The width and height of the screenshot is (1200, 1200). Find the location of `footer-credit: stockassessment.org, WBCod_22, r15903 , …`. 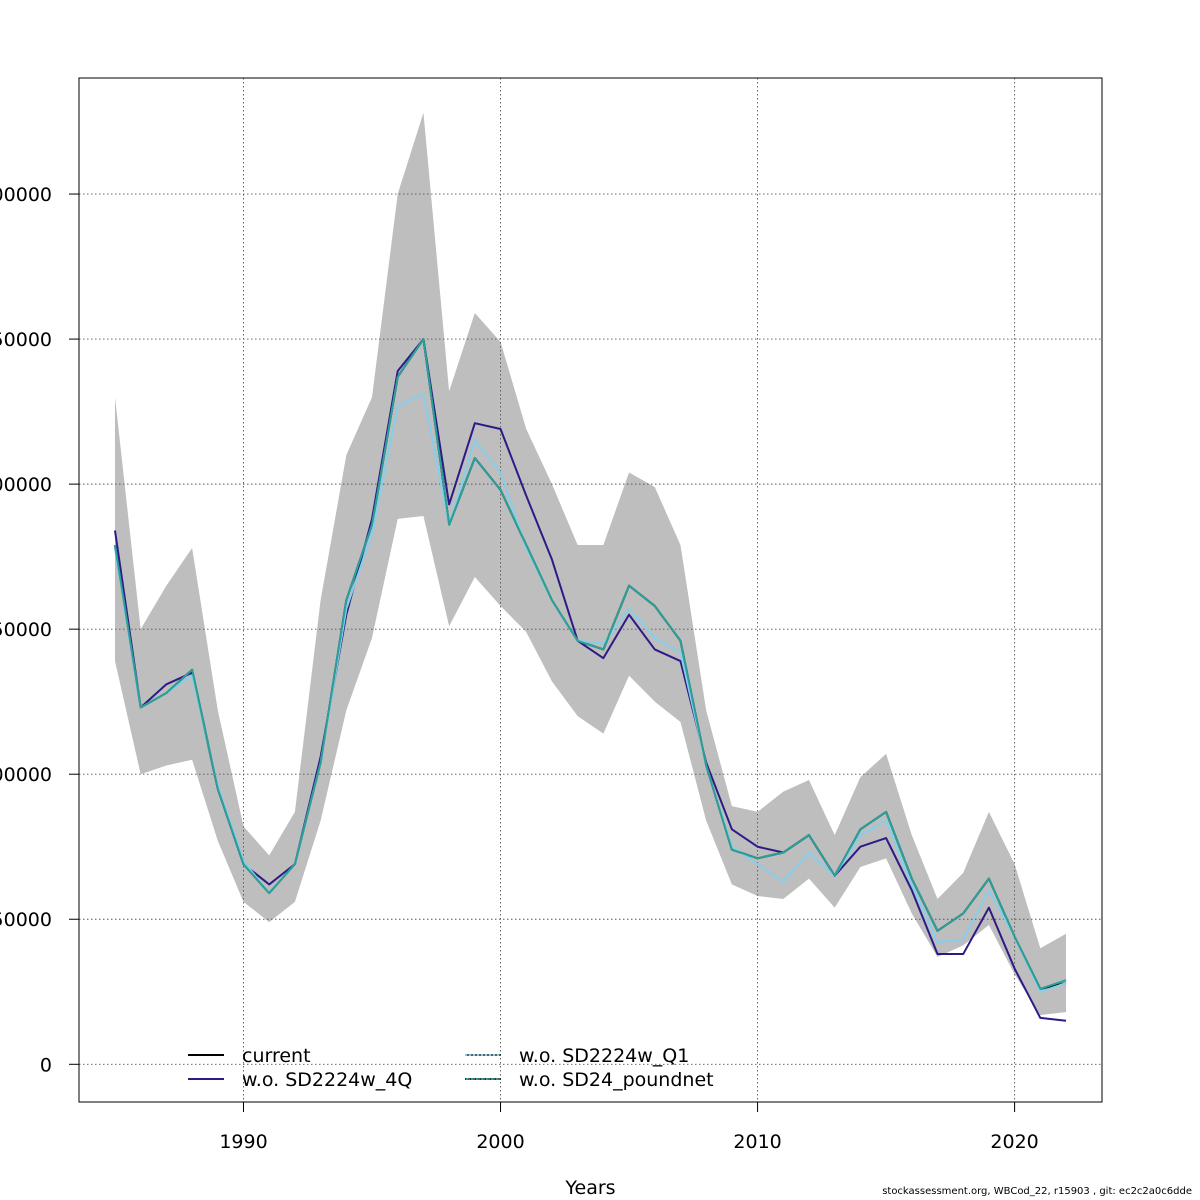

footer-credit: stockassessment.org, WBCod_22, r15903 , … is located at coordinates (1037, 1191).